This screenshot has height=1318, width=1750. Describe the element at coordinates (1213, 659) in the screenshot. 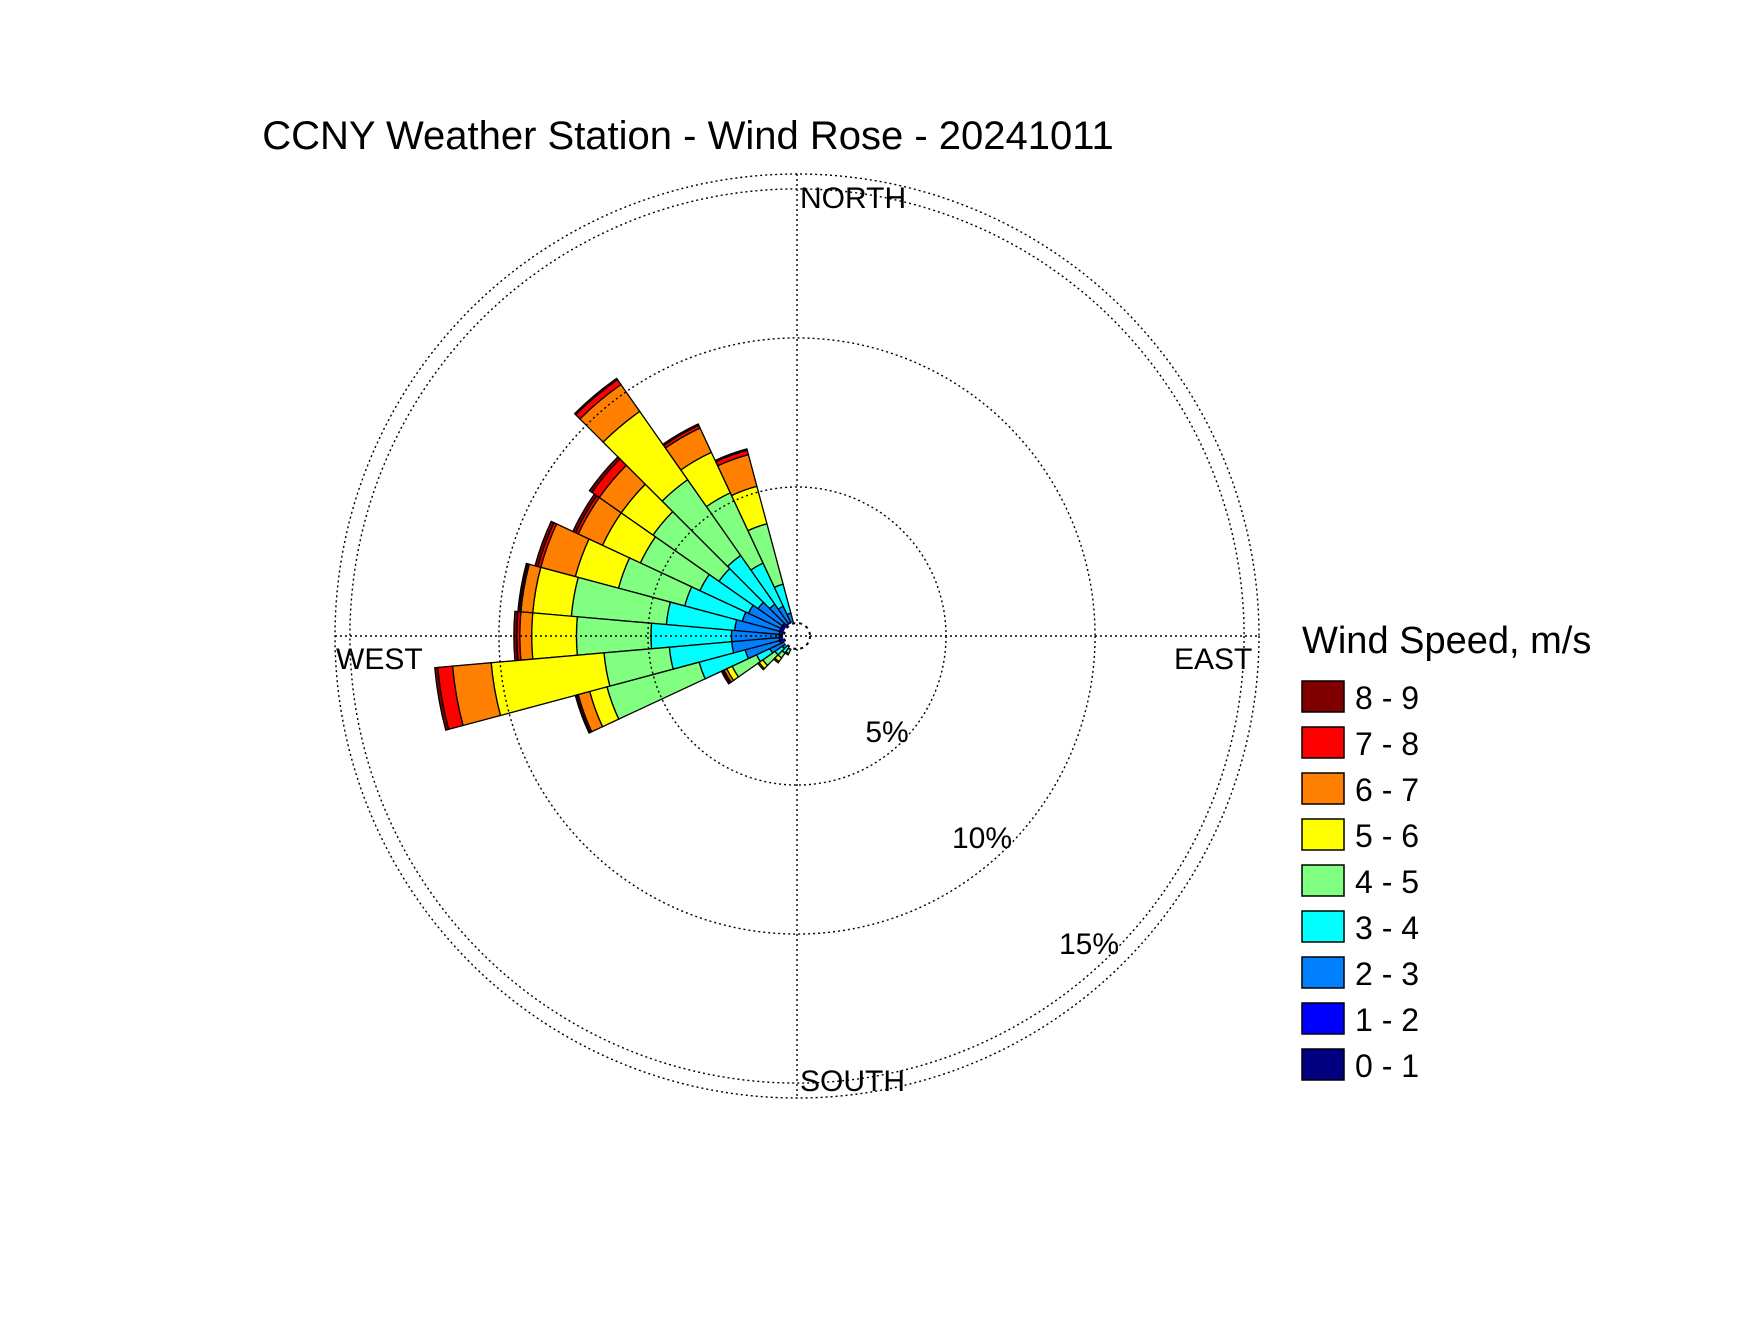

I see `east-label: EAST` at that location.